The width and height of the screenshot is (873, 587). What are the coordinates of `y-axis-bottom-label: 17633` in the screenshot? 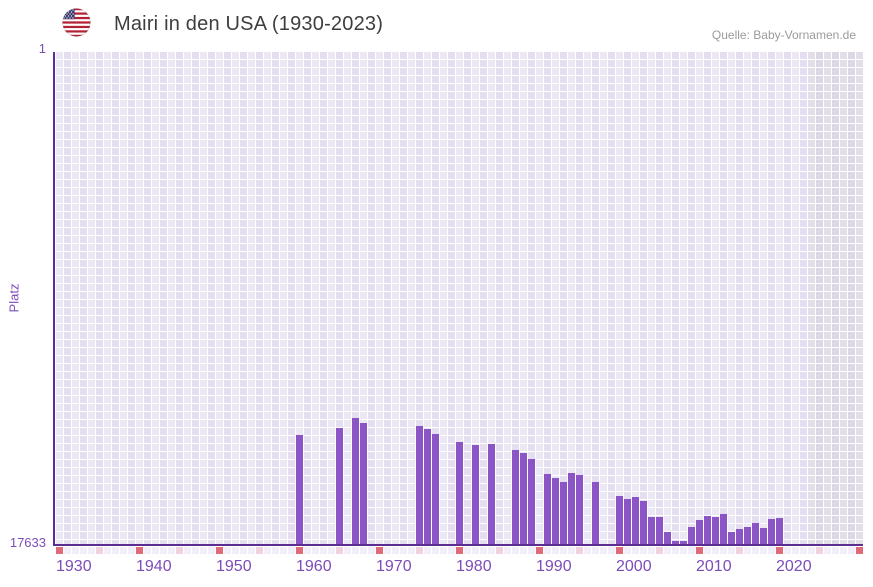 It's located at (27, 542).